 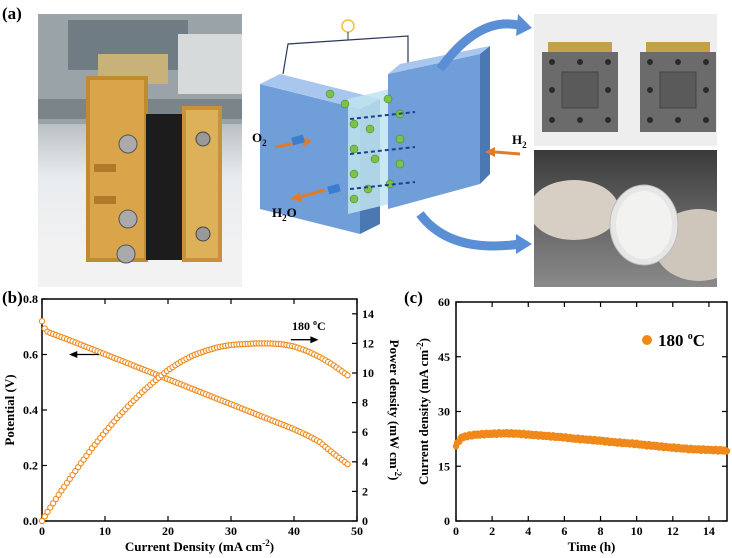 What do you see at coordinates (30, 521) in the screenshot?
I see `y-left-tick-label-b: 0.0` at bounding box center [30, 521].